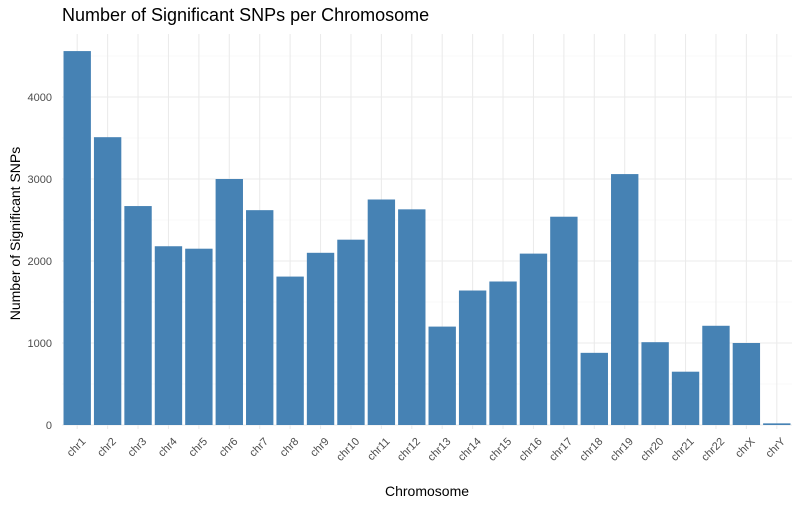 Image resolution: width=800 pixels, height=506 pixels. Describe the element at coordinates (472, 357) in the screenshot. I see `bar-chr14` at that location.